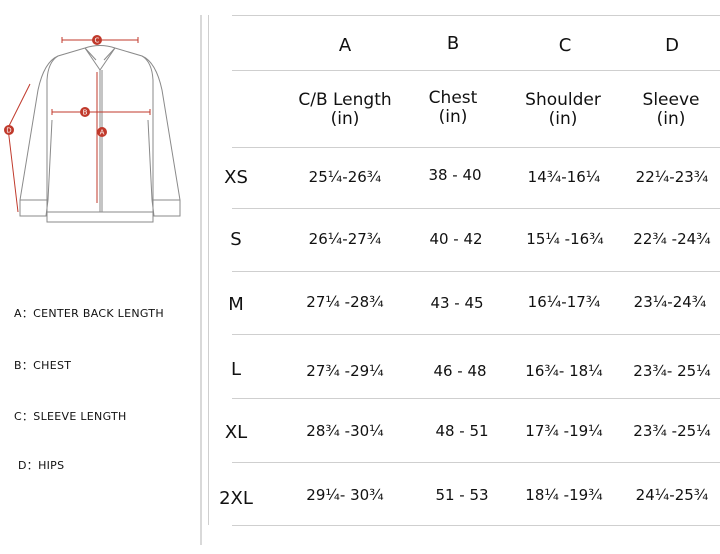 This screenshot has width=720, height=554. I want to click on size-label-xs: XS, so click(236, 177).